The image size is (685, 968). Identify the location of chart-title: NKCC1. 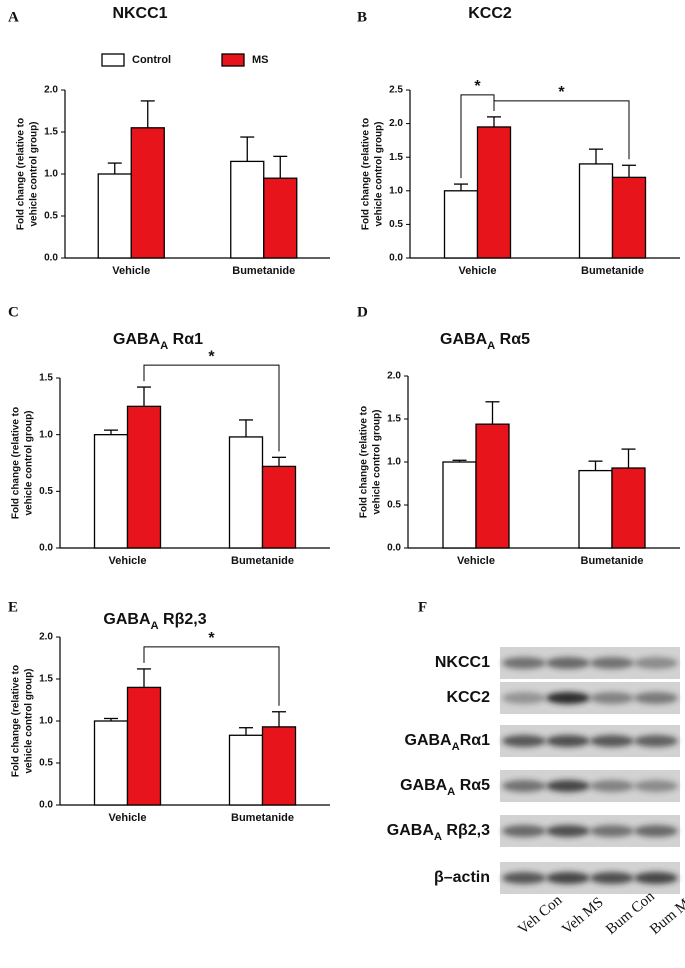
(139, 13).